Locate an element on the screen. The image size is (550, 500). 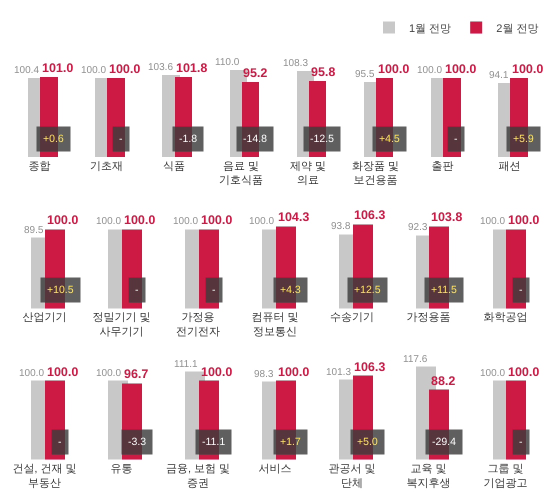
x-tick-label: 식품 is located at coordinates (173, 166).